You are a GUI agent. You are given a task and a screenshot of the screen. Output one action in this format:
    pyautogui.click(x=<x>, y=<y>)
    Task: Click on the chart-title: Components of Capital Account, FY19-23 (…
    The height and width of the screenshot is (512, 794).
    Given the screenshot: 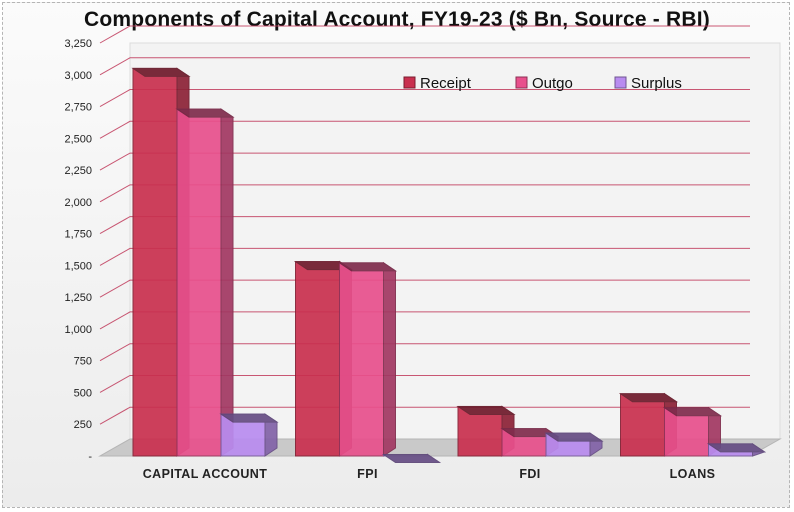 What is the action you would take?
    pyautogui.click(x=397, y=19)
    